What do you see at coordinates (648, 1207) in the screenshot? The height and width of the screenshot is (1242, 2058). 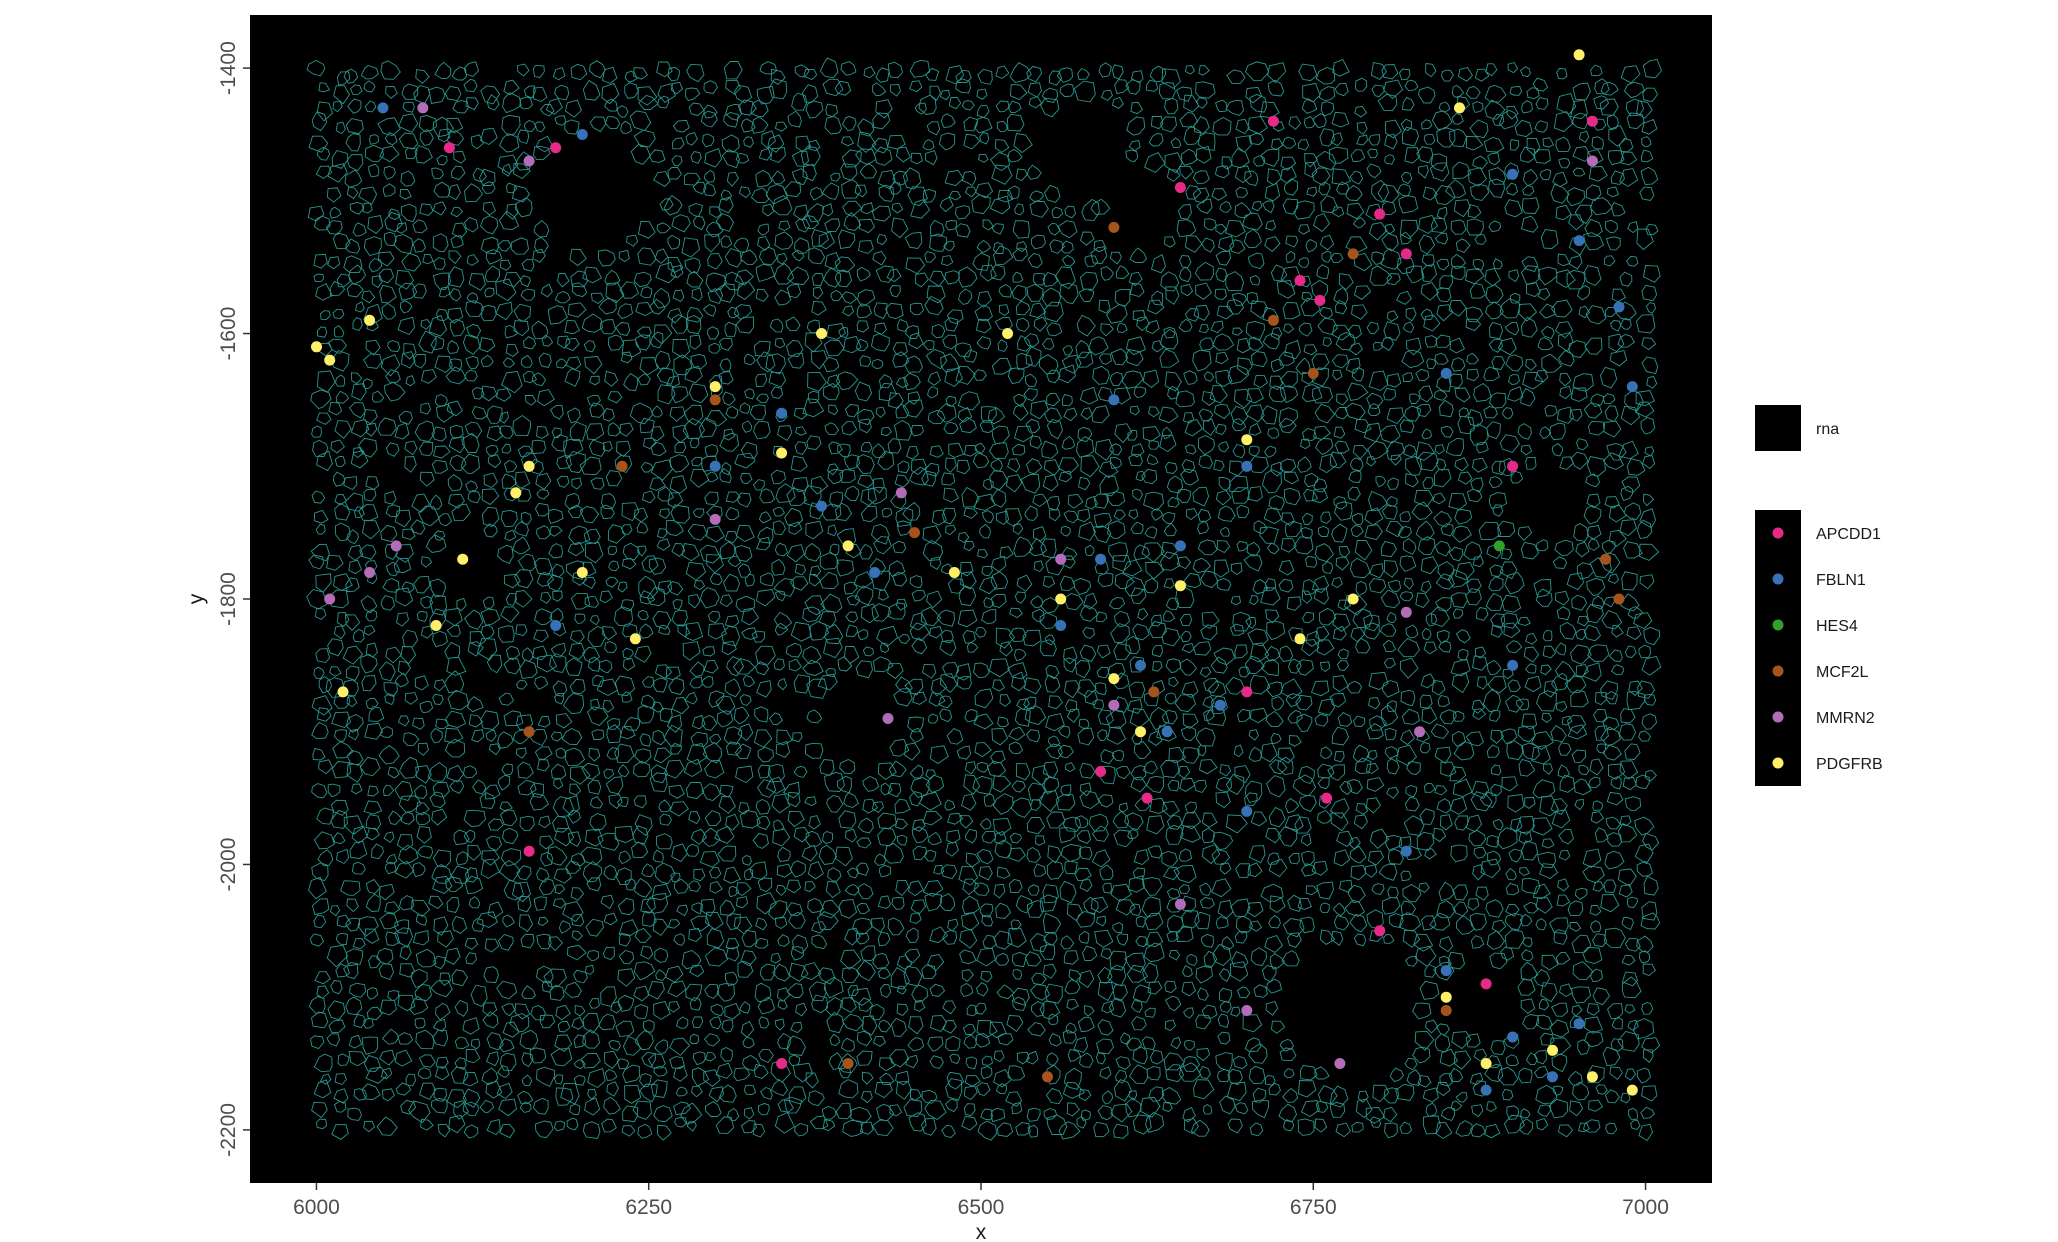 I see `x-tick-label: 6250` at bounding box center [648, 1207].